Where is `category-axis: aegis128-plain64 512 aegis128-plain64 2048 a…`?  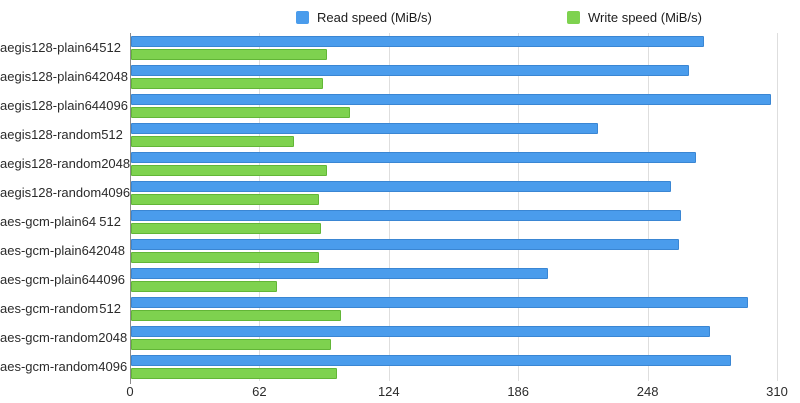 category-axis: aegis128-plain64 512 aegis128-plain64 2048 a… is located at coordinates (65, 207).